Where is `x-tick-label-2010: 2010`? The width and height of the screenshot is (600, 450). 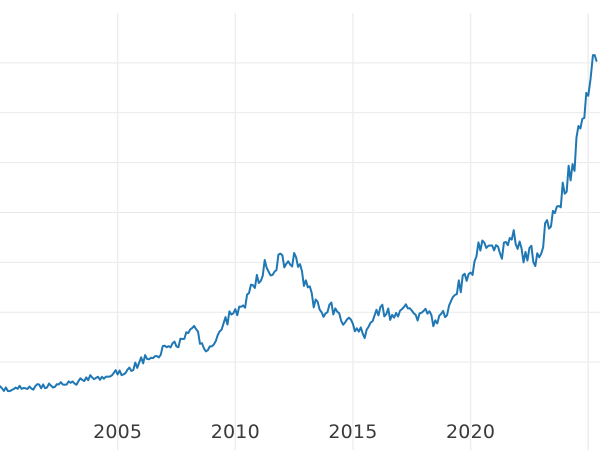 x-tick-label-2010: 2010 is located at coordinates (235, 432).